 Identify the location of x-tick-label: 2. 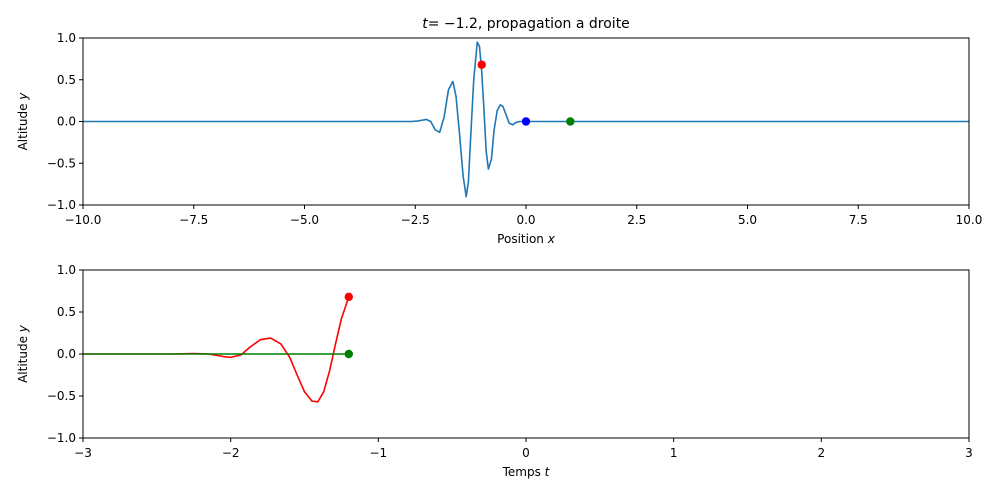
(822, 453).